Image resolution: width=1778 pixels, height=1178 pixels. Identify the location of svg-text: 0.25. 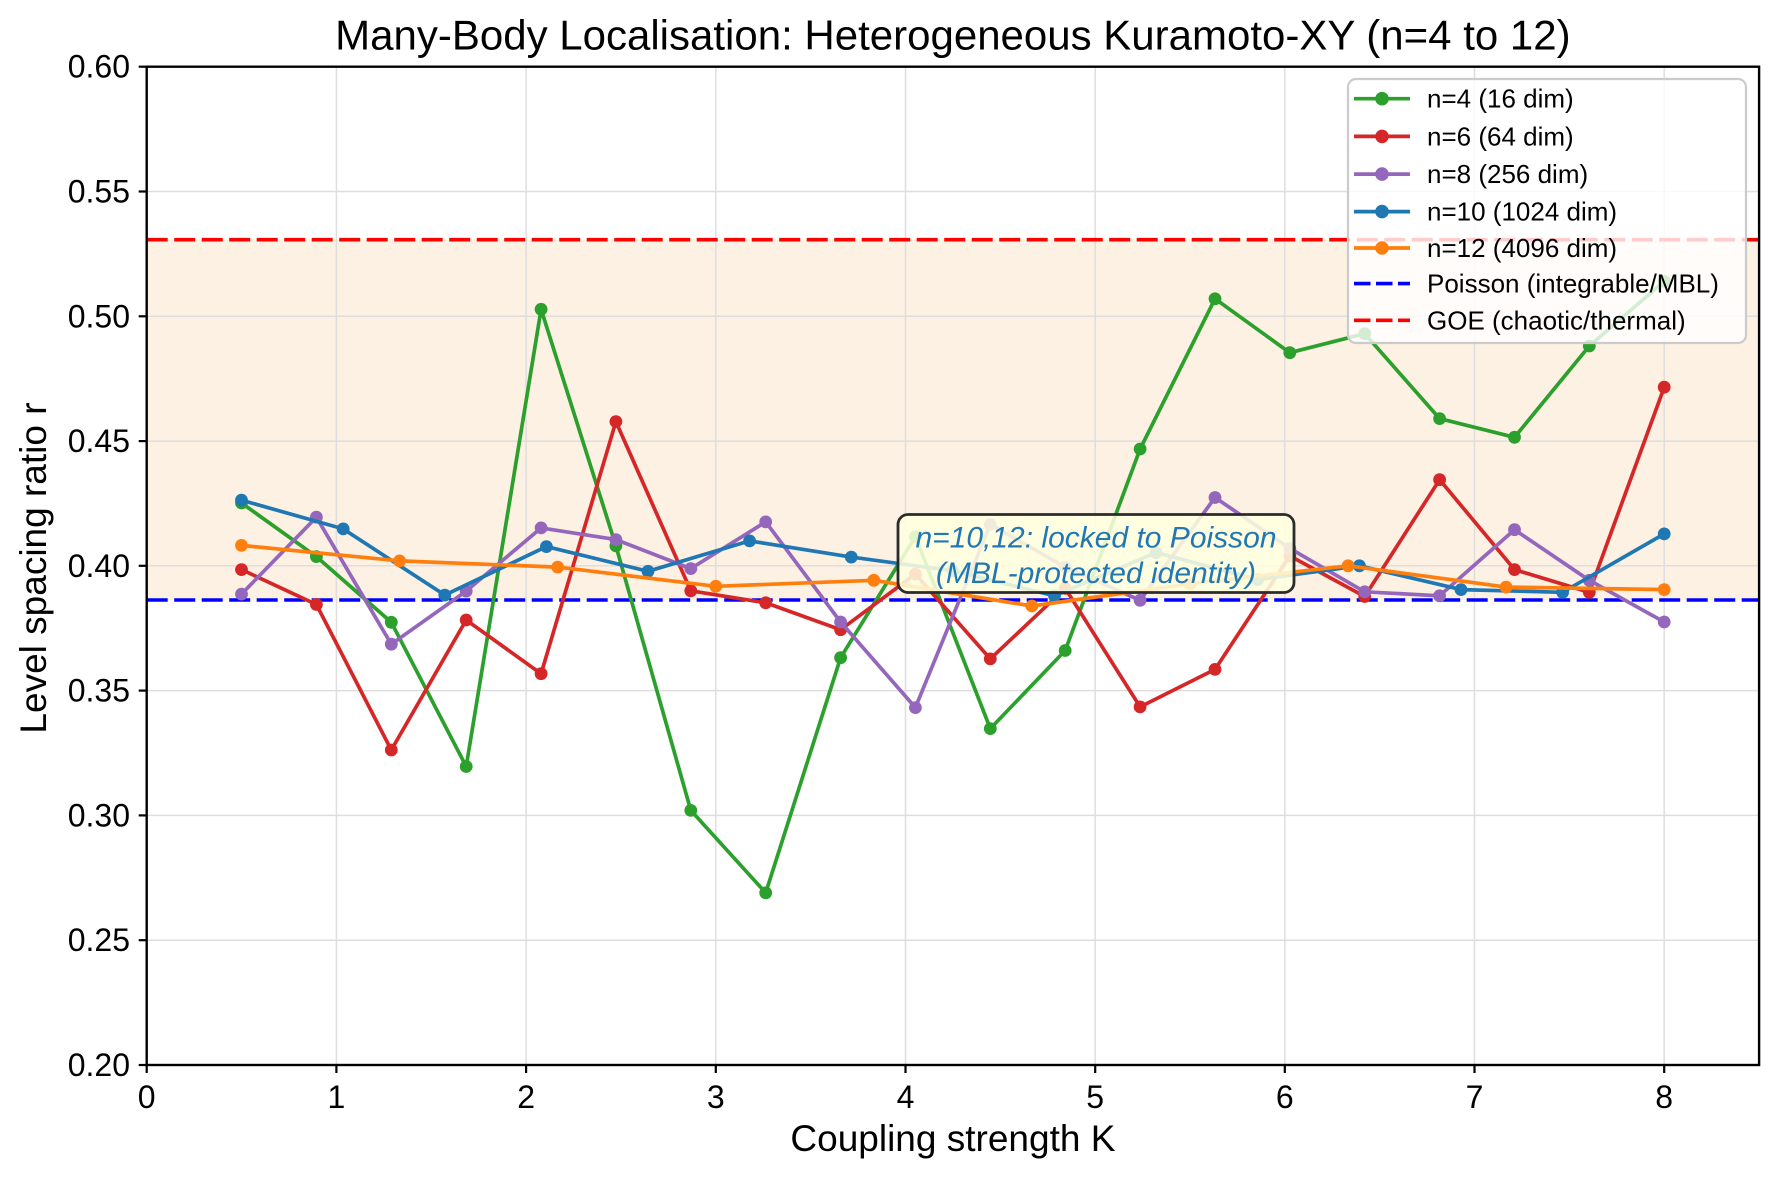
(99, 940).